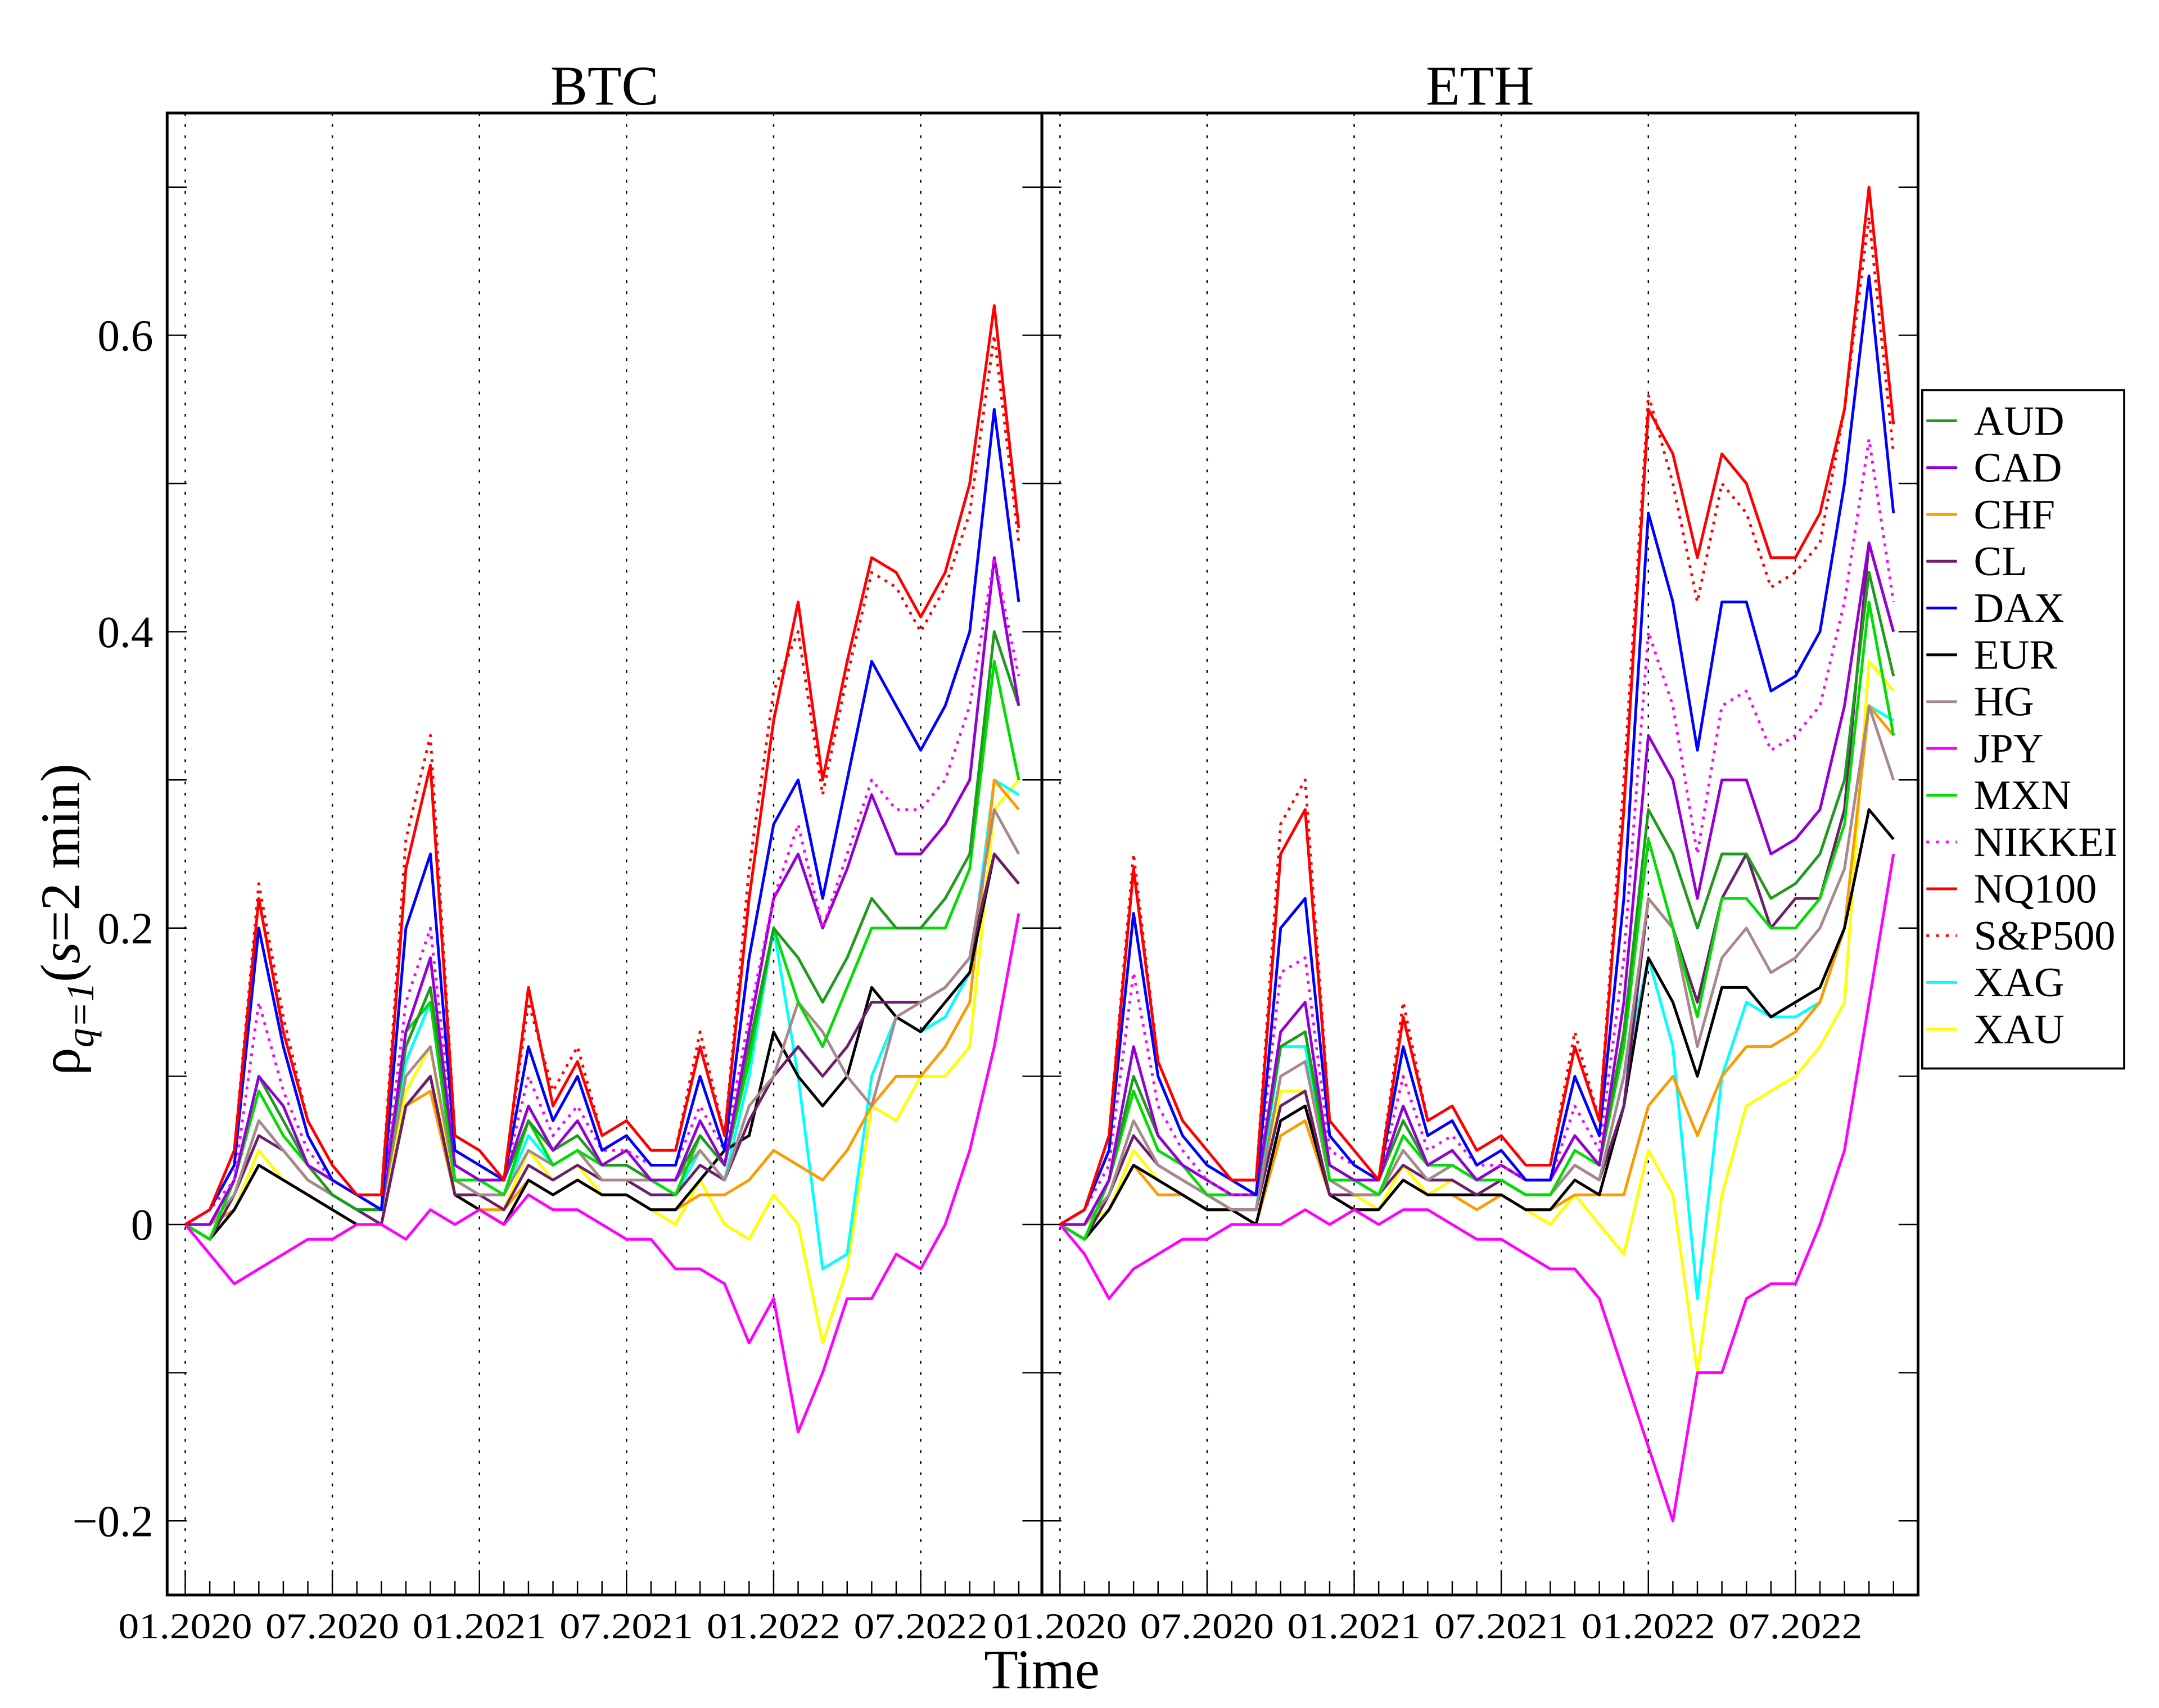 This screenshot has height=1708, width=2159. I want to click on legend-label: NQ100, so click(2035, 889).